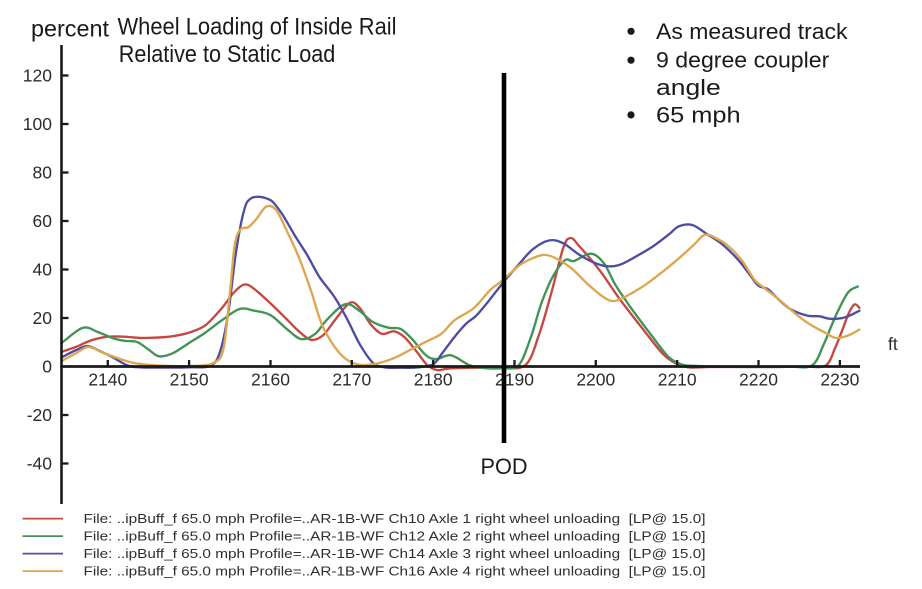  I want to click on svg-text: POD, so click(504, 466).